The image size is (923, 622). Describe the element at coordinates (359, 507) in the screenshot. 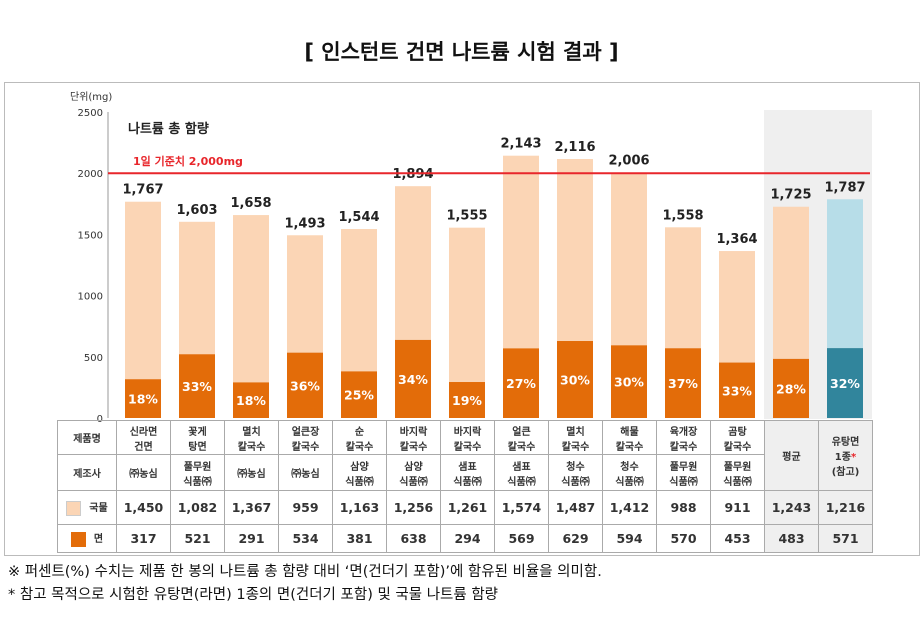

I see `cell: 1,163` at that location.